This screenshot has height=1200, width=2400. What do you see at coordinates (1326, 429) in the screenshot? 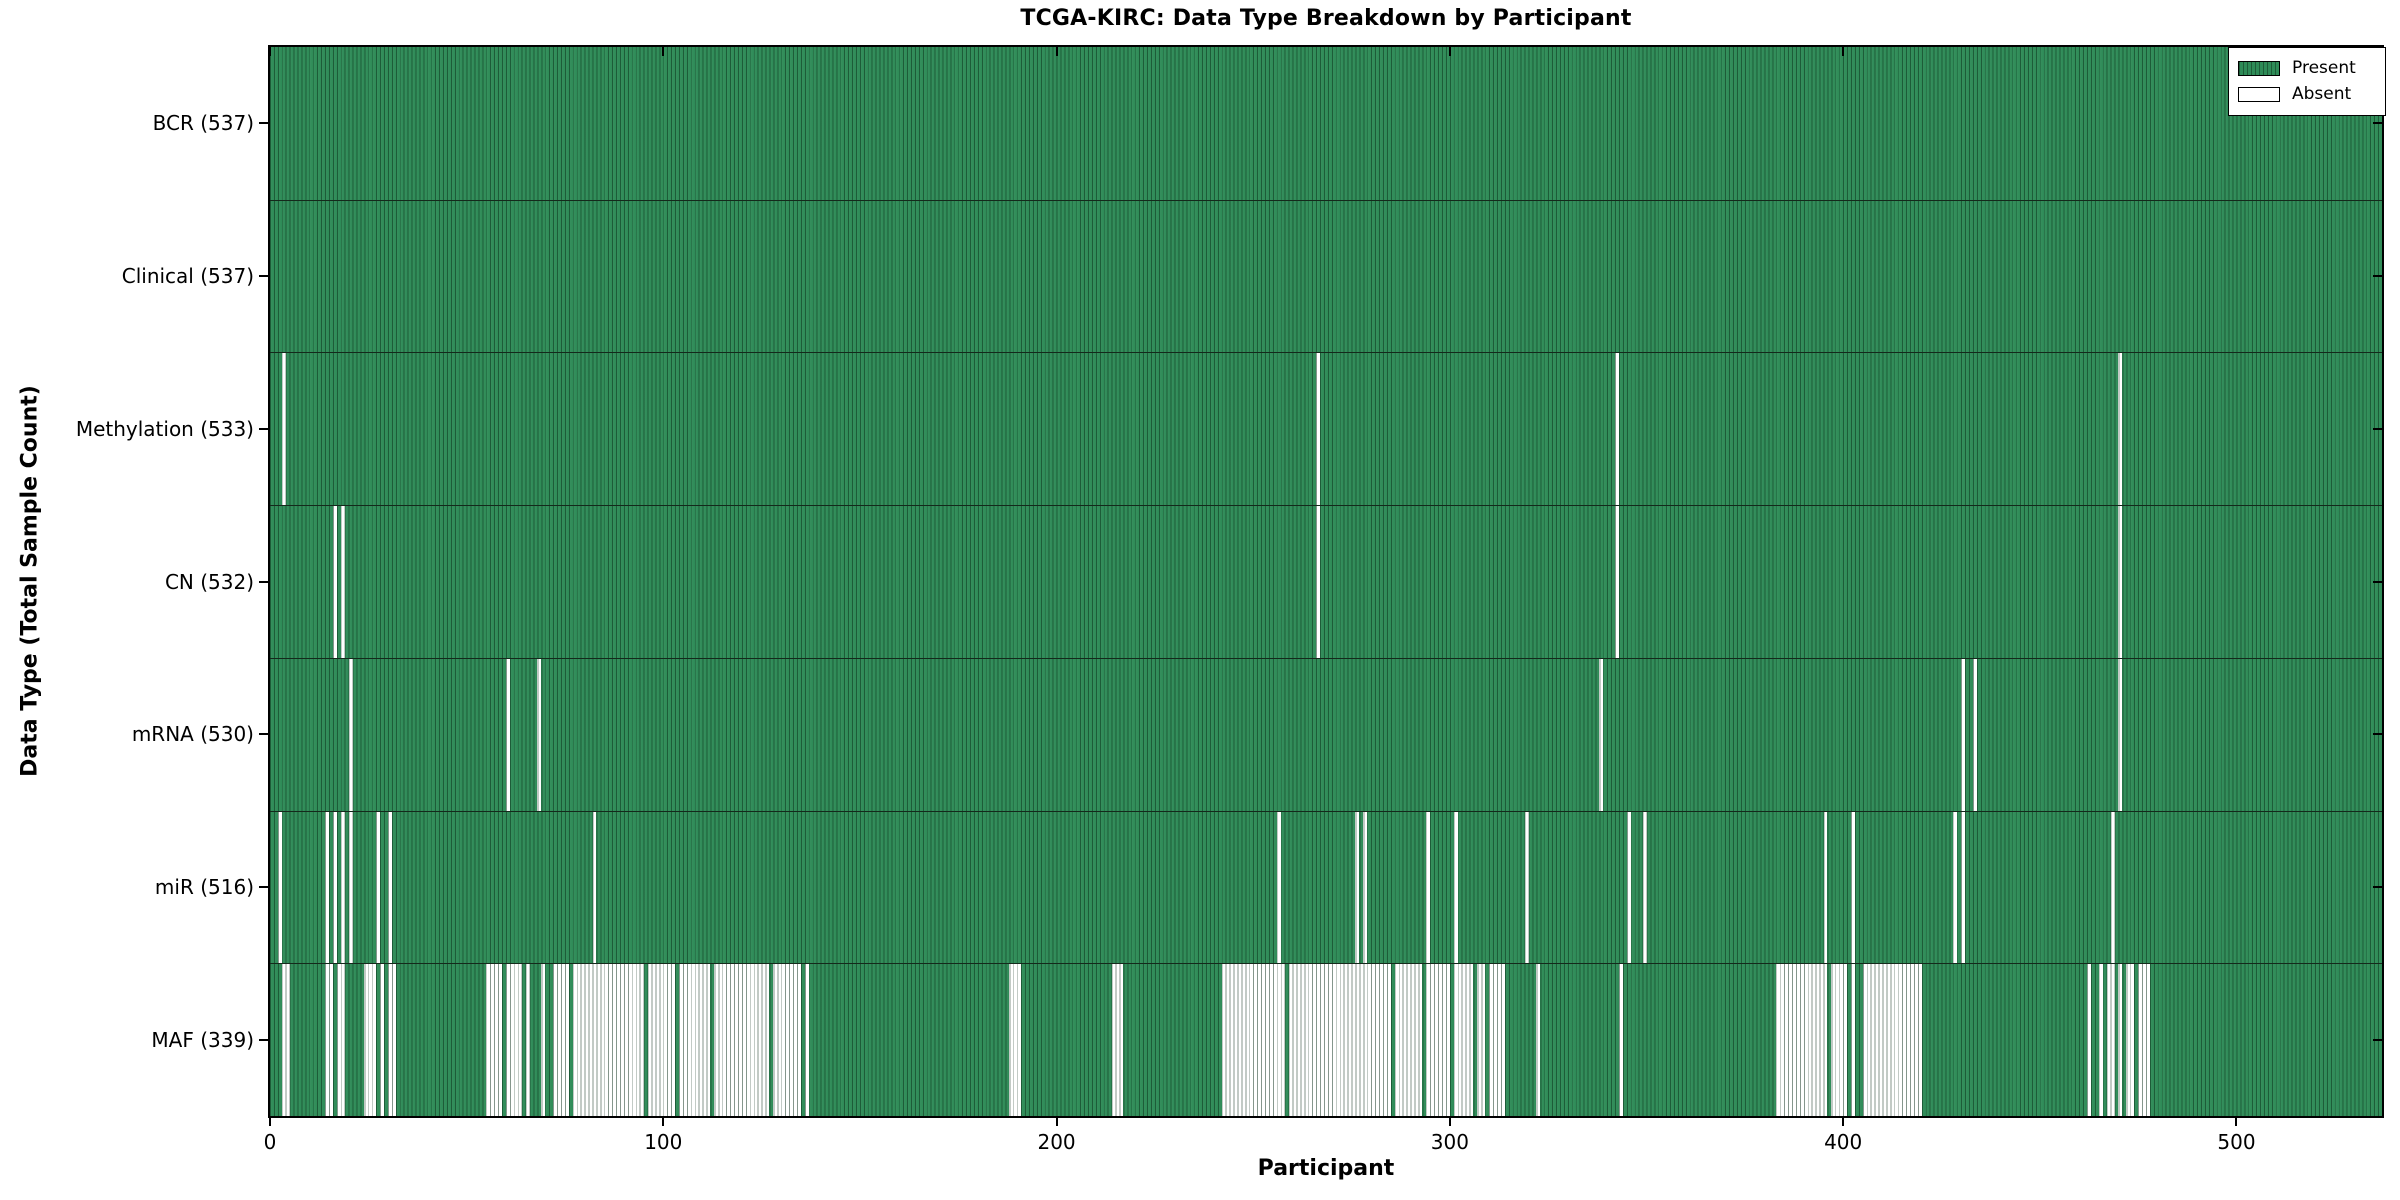
I see `row-Methylation` at bounding box center [1326, 429].